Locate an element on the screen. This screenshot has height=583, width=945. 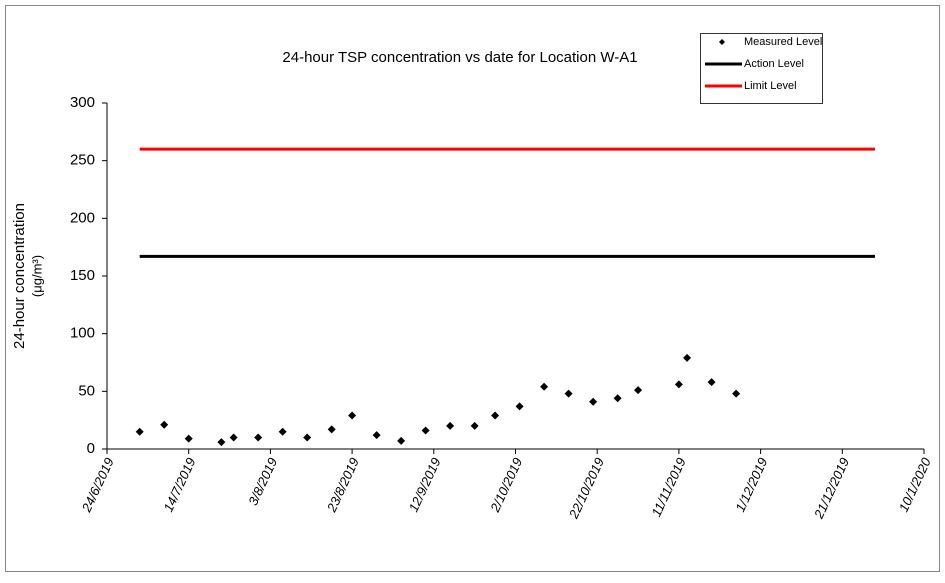
y-tick-label: 300 is located at coordinates (82, 102).